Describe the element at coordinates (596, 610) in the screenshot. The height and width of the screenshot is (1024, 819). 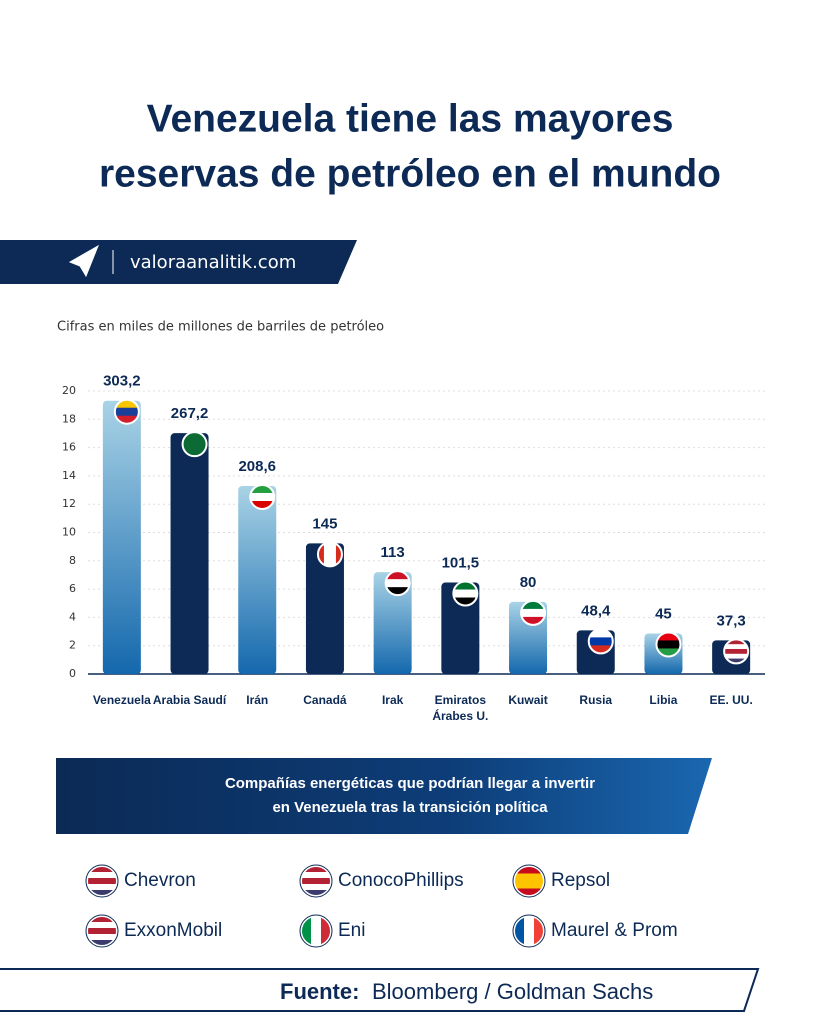
I see `data-label: 48,4` at that location.